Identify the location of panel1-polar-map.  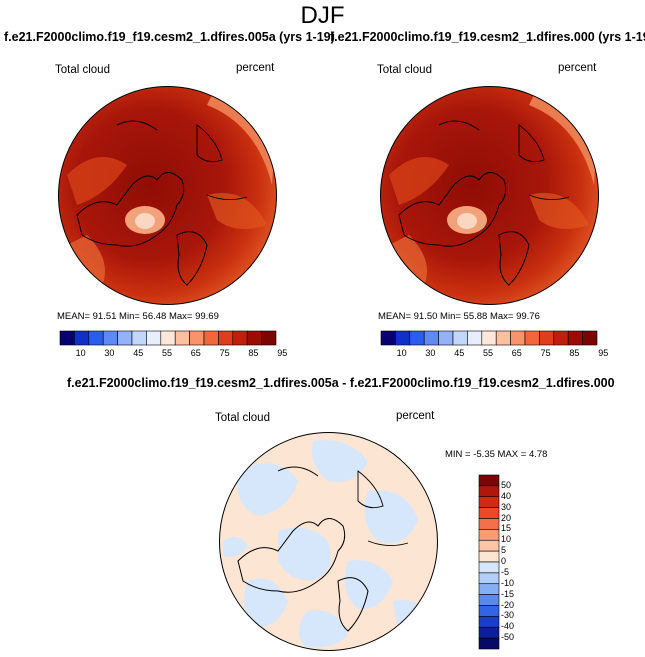
(167, 195).